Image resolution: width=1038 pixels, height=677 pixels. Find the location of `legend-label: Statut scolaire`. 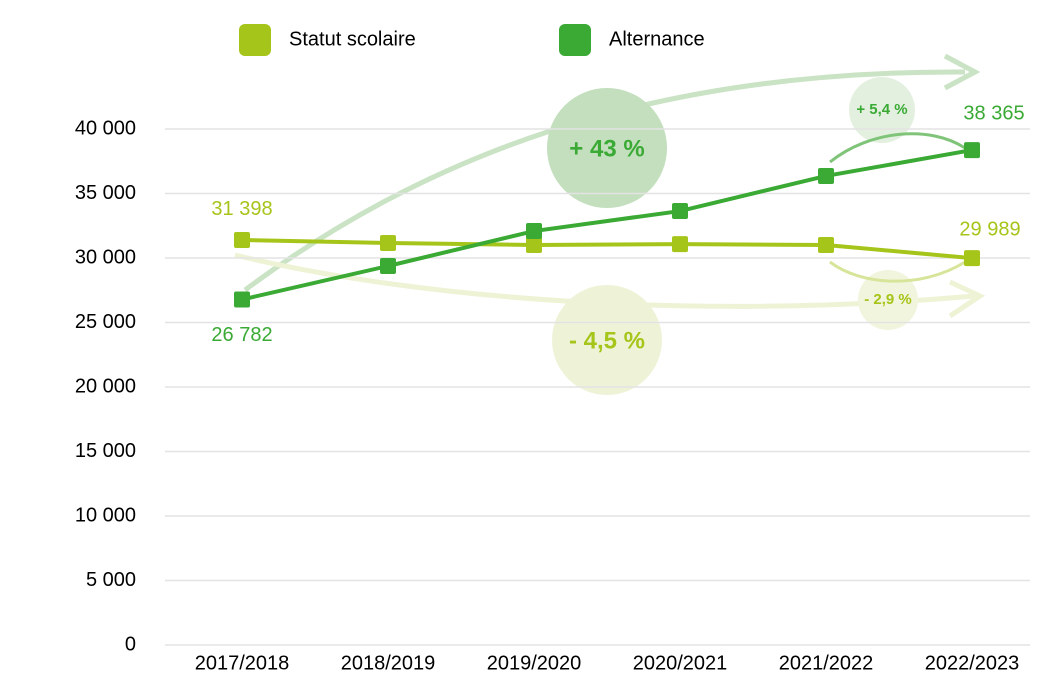

legend-label: Statut scolaire is located at coordinates (352, 39).